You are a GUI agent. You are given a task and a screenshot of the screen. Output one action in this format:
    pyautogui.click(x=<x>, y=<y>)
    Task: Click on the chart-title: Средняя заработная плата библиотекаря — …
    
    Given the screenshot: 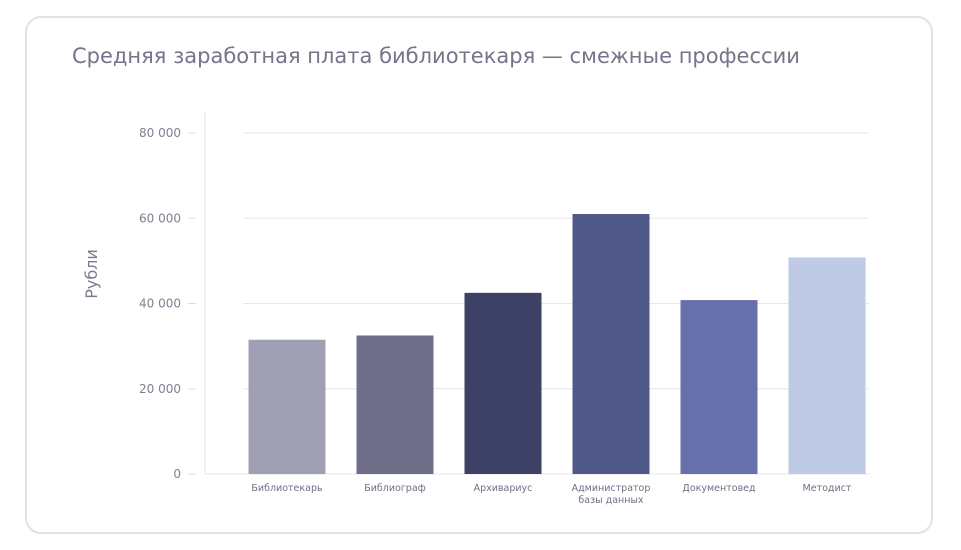 What is the action you would take?
    pyautogui.click(x=436, y=56)
    